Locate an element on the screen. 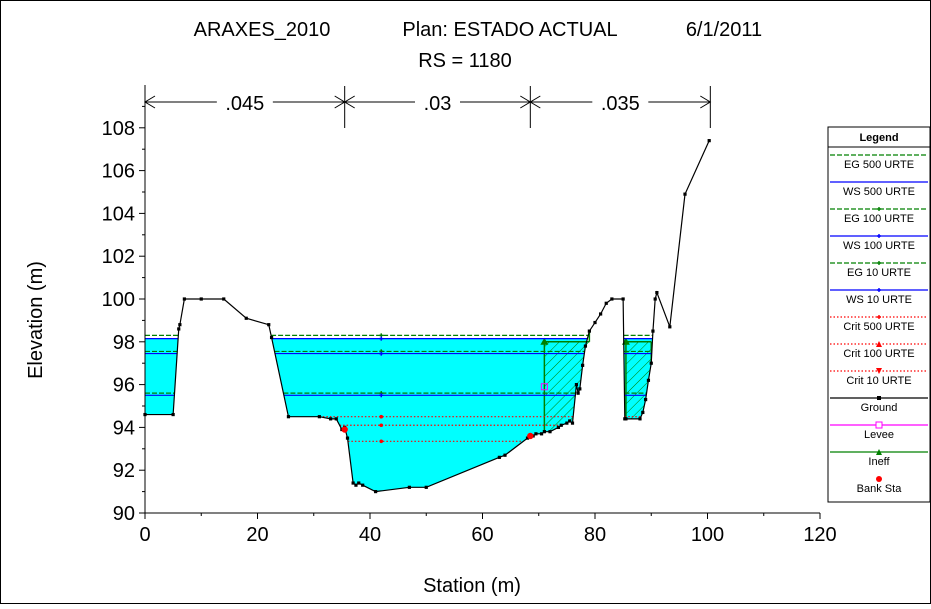 The height and width of the screenshot is (609, 931). legend-item-label: EG 500 URTE is located at coordinates (879, 165).